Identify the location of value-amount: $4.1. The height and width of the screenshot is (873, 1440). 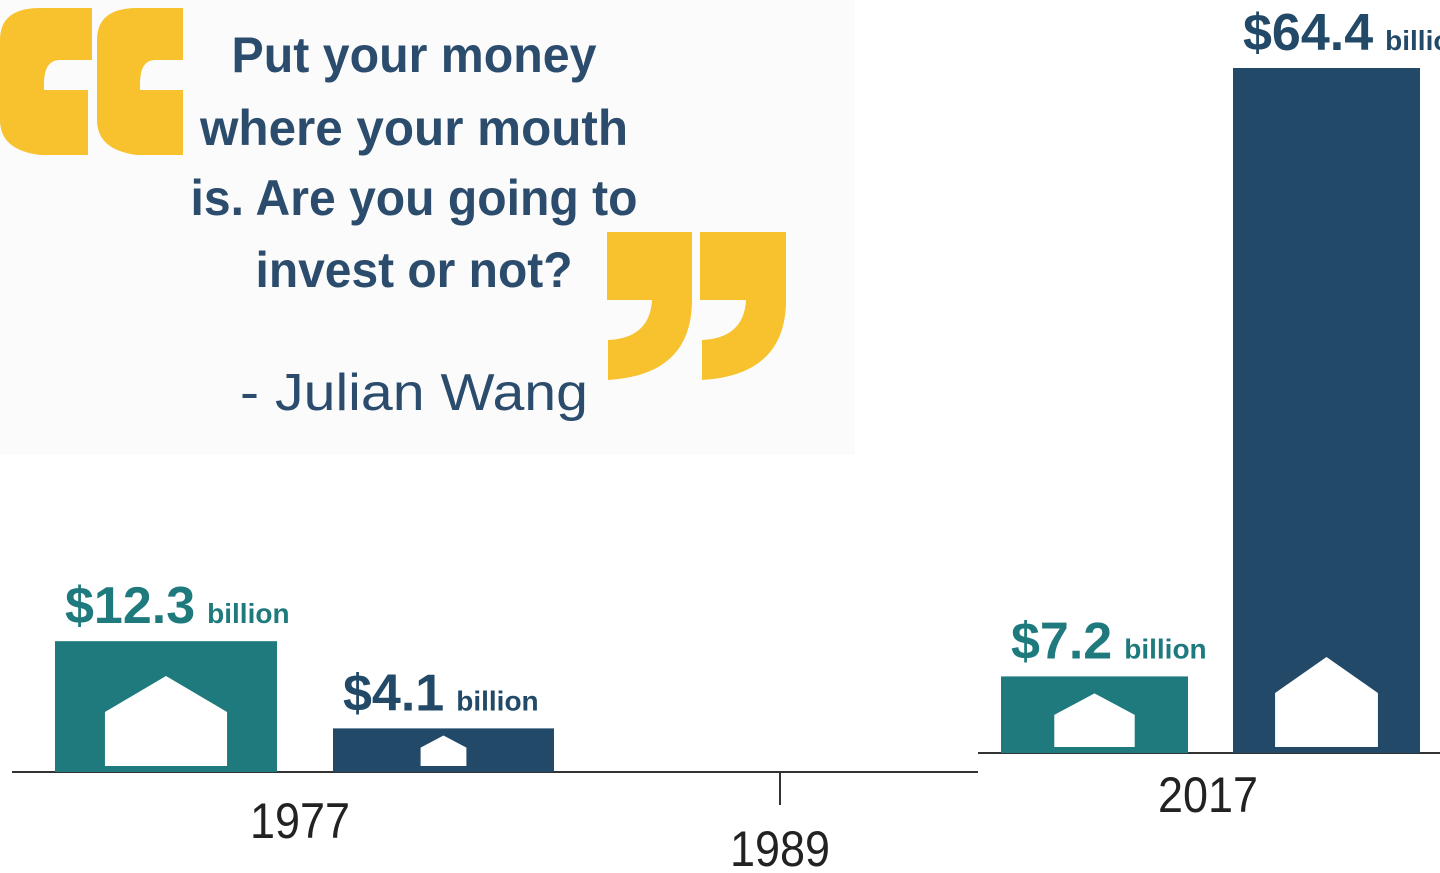
(393, 693).